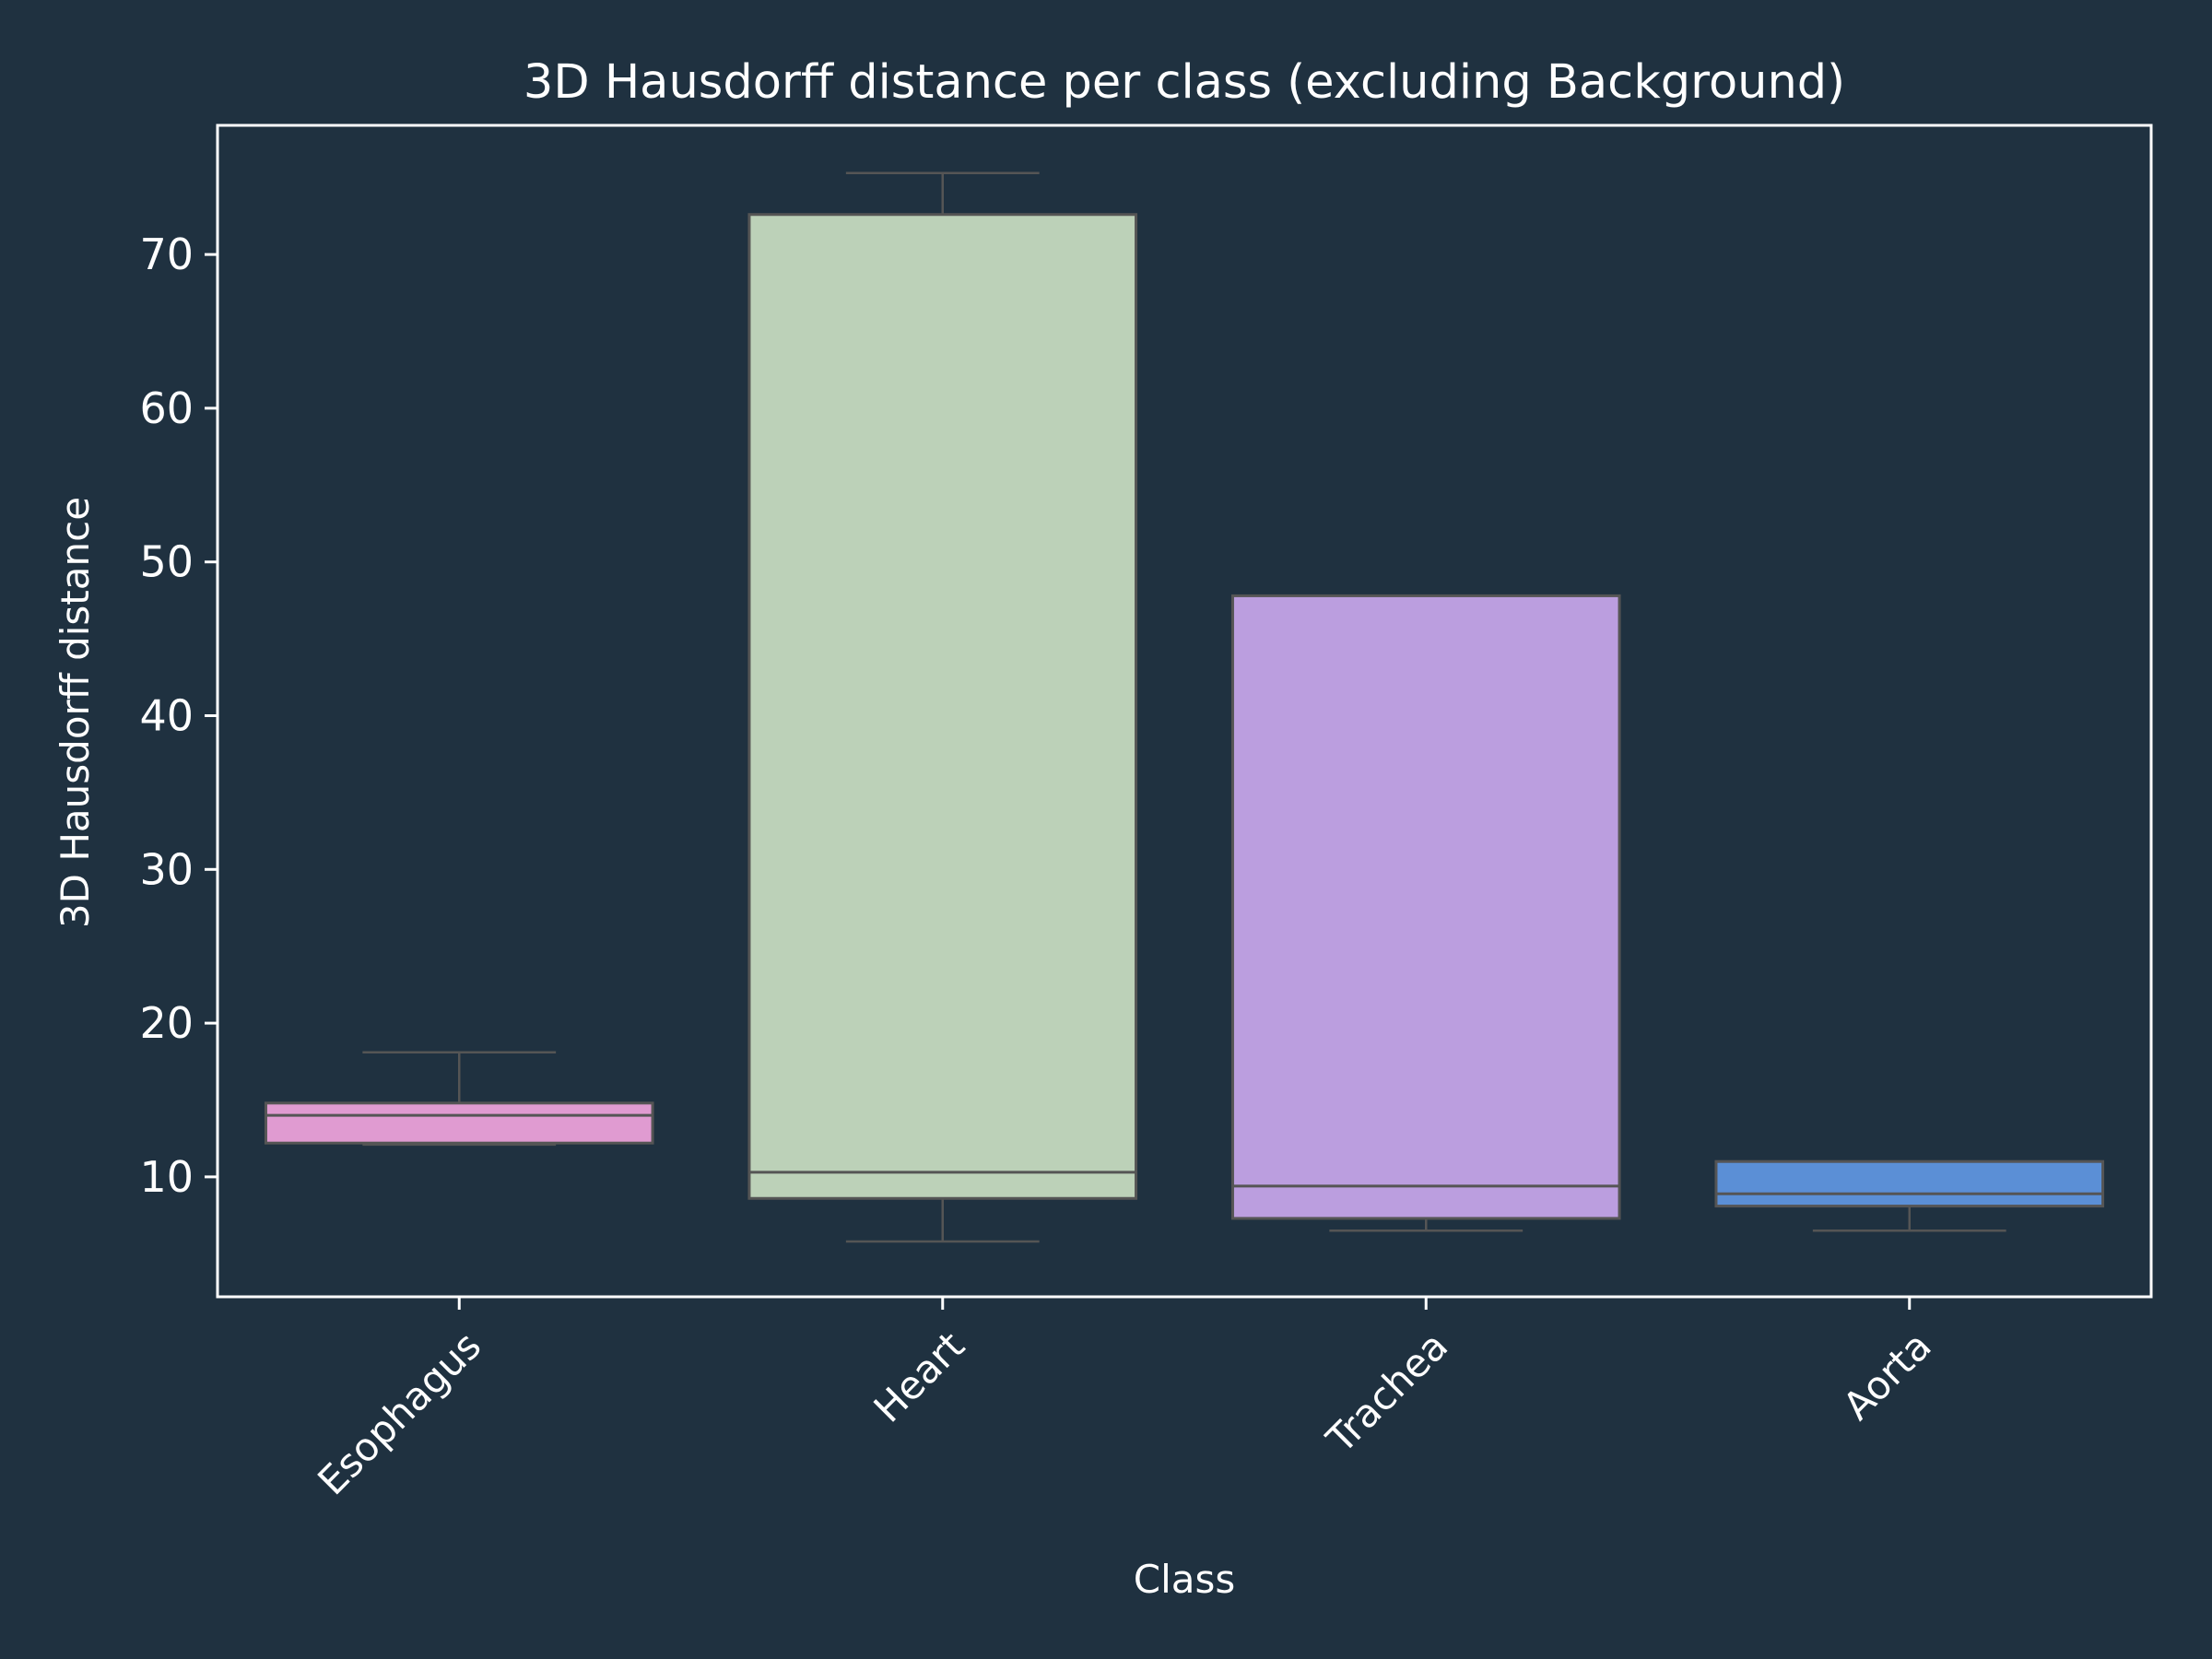 The image size is (2212, 1659). Describe the element at coordinates (459, 1123) in the screenshot. I see `box-esophagus-body` at that location.